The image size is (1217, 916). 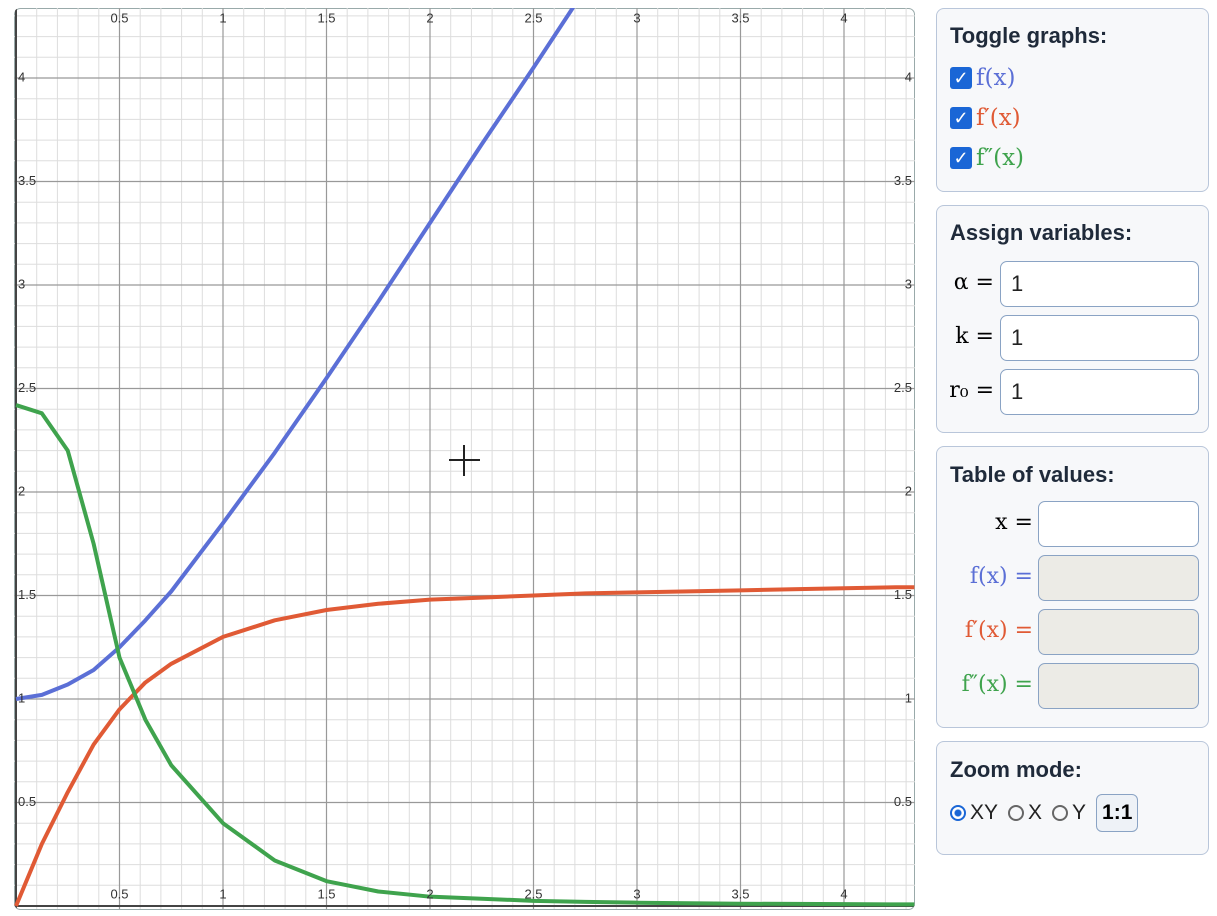 I want to click on zoom-button: 1:1, so click(x=1117, y=813).